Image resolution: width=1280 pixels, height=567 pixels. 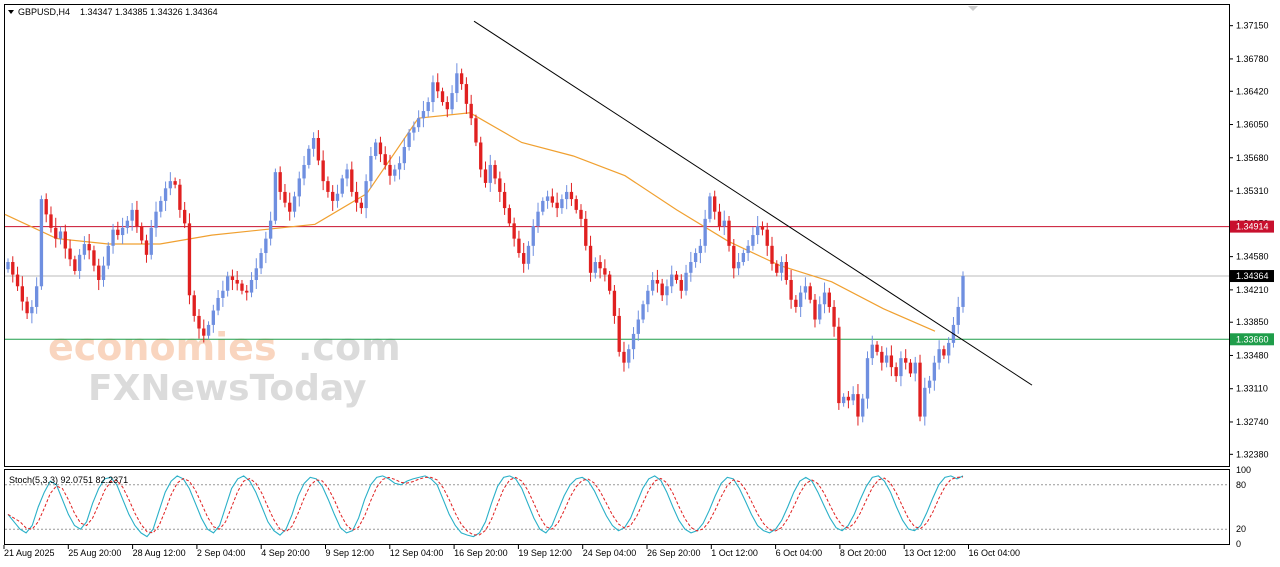 I want to click on x-tick-label: 16 Oct 04:00, so click(x=995, y=553).